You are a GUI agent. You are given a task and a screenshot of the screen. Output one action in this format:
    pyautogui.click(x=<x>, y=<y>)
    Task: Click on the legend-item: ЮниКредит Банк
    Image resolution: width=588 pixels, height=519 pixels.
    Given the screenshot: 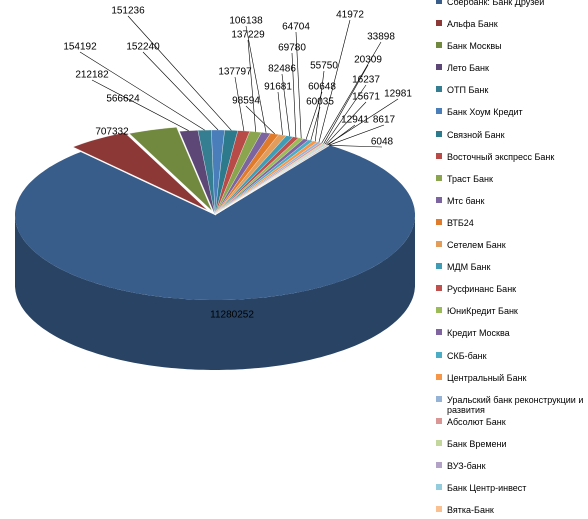 What is the action you would take?
    pyautogui.click(x=511, y=314)
    